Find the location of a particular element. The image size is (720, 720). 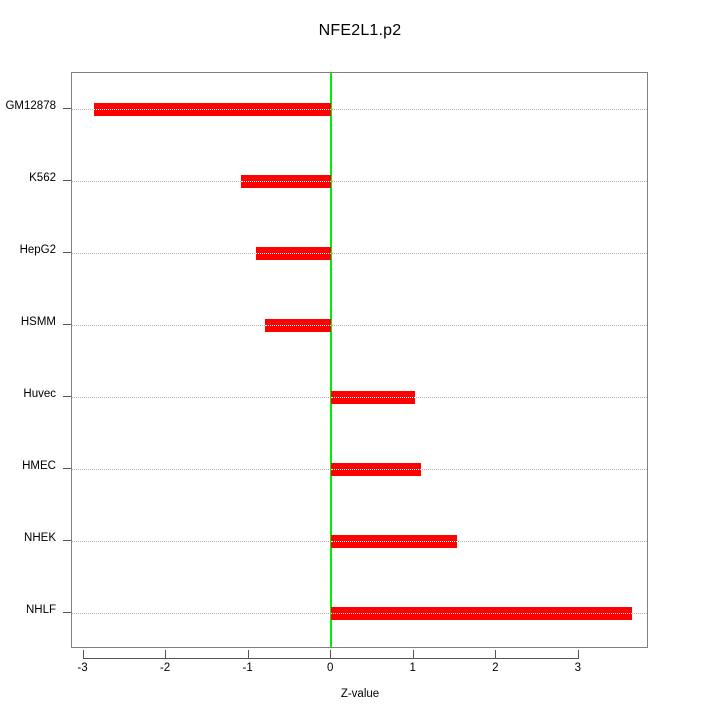

y-axis-label-huvec: Huvec is located at coordinates (39, 394).